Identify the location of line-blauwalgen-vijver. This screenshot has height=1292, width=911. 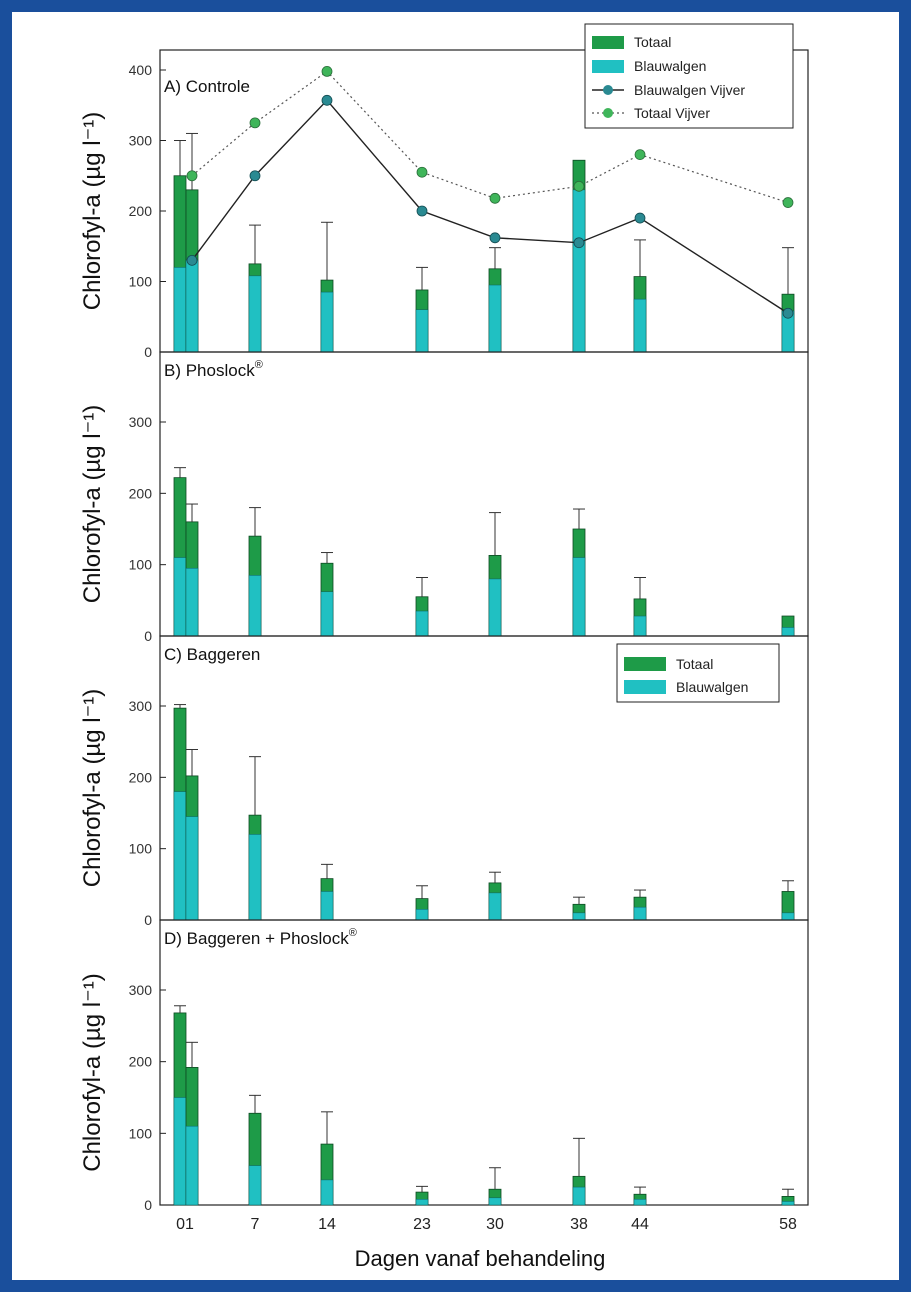
(490, 206).